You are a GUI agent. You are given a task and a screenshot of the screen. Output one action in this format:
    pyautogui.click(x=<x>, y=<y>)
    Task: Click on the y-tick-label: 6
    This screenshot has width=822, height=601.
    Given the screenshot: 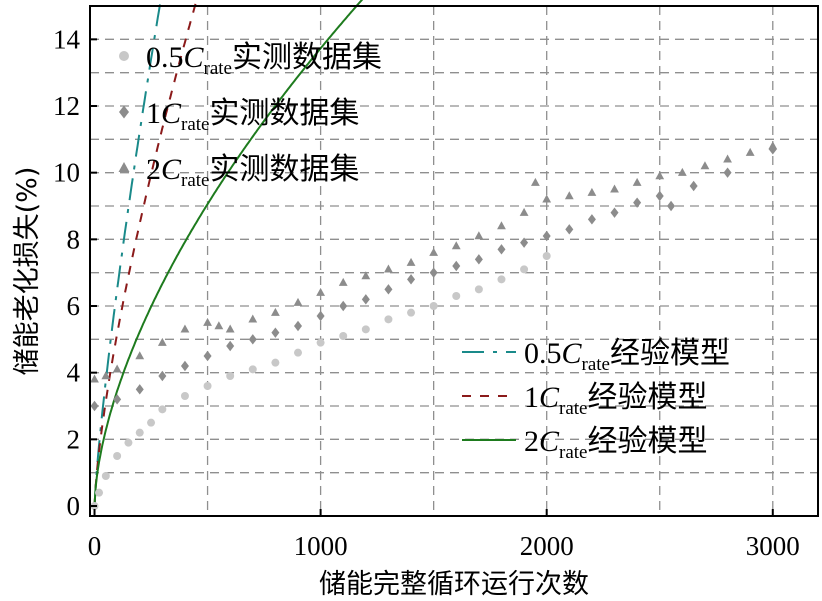 What is the action you would take?
    pyautogui.click(x=74, y=306)
    